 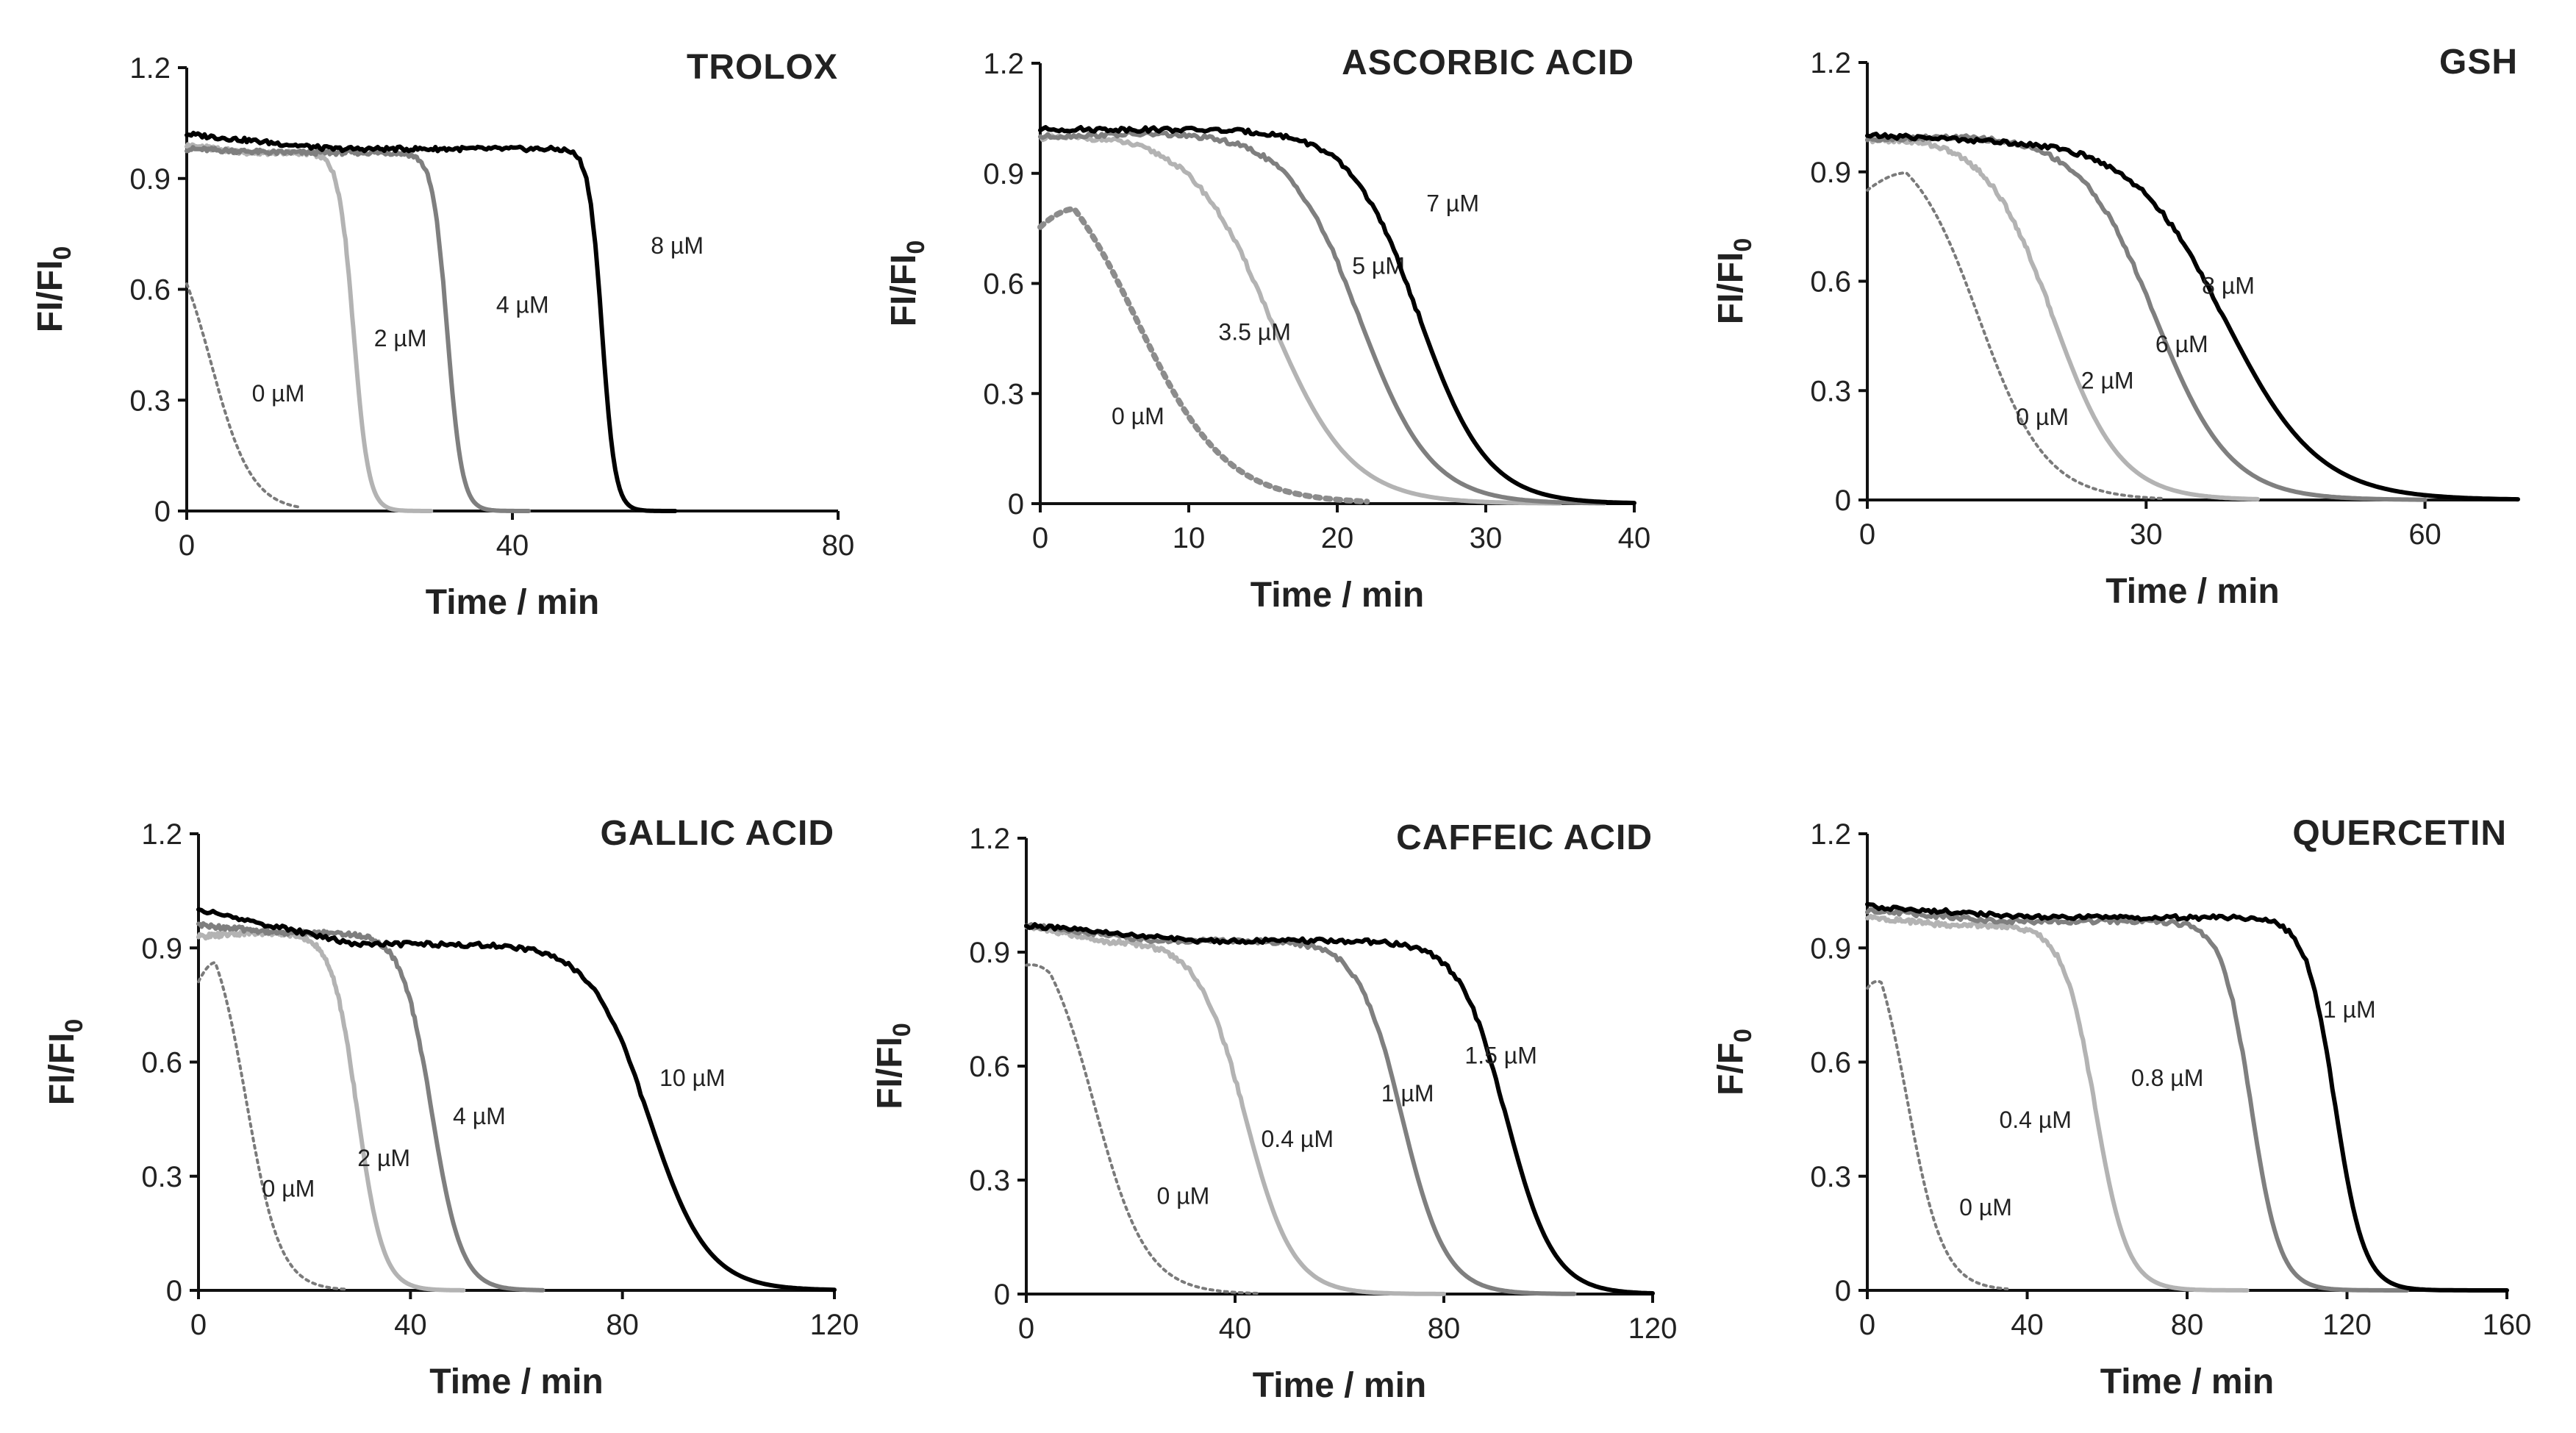 I want to click on series-label: 1.5 µM, so click(x=1500, y=1056).